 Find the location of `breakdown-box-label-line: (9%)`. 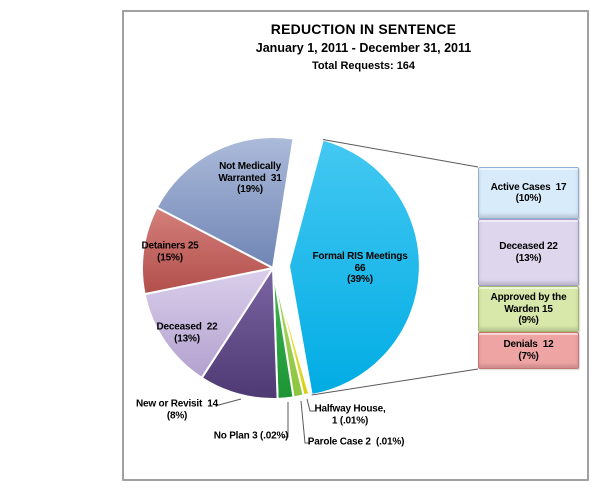

breakdown-box-label-line: (9%) is located at coordinates (528, 321).